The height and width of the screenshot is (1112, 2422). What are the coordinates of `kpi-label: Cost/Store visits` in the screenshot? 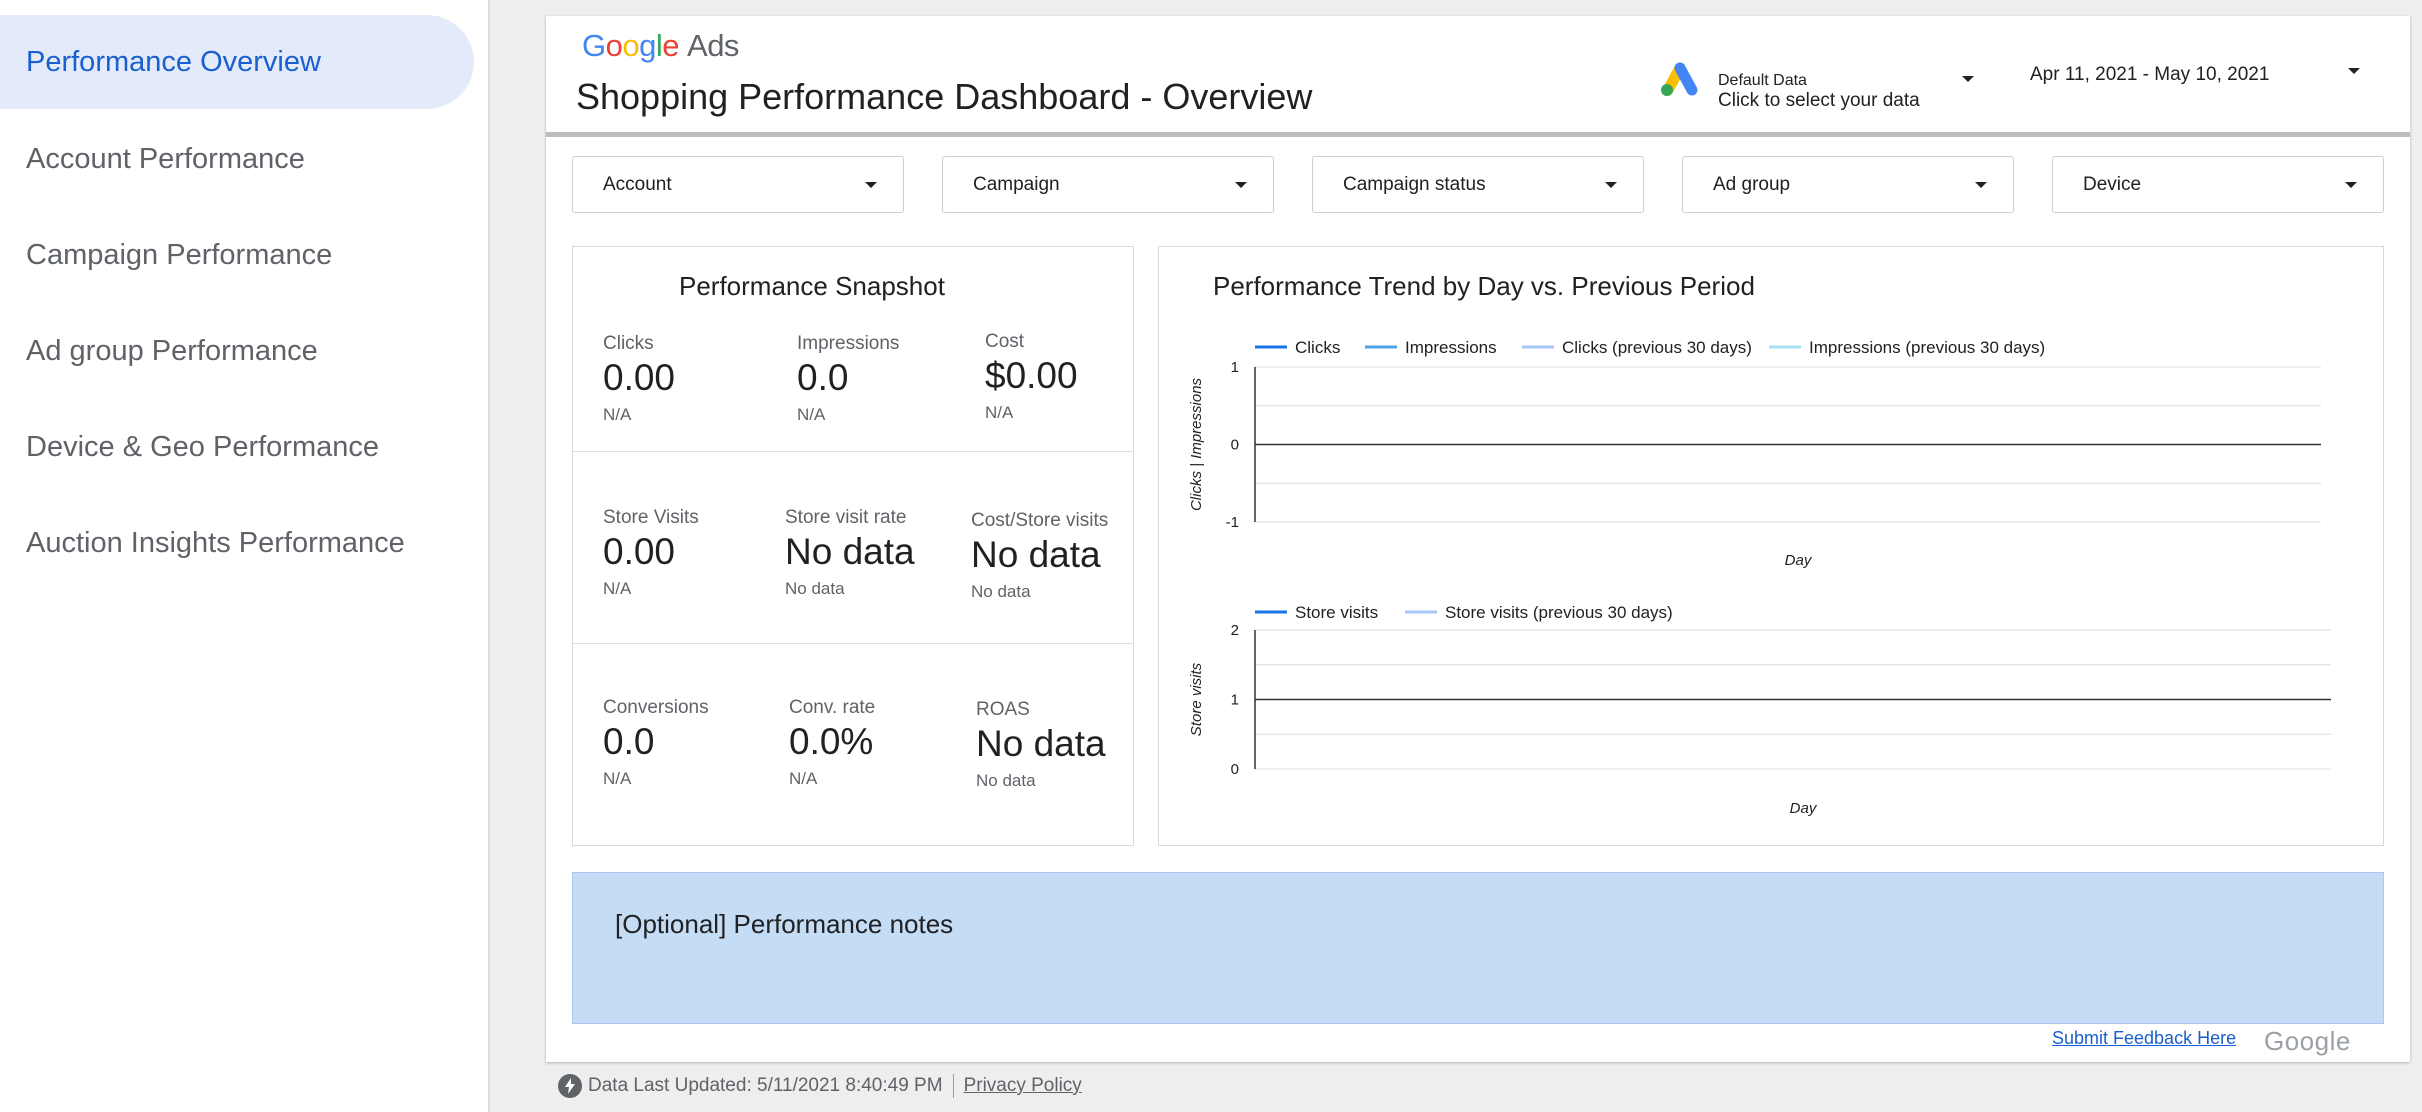 It's located at (1040, 520).